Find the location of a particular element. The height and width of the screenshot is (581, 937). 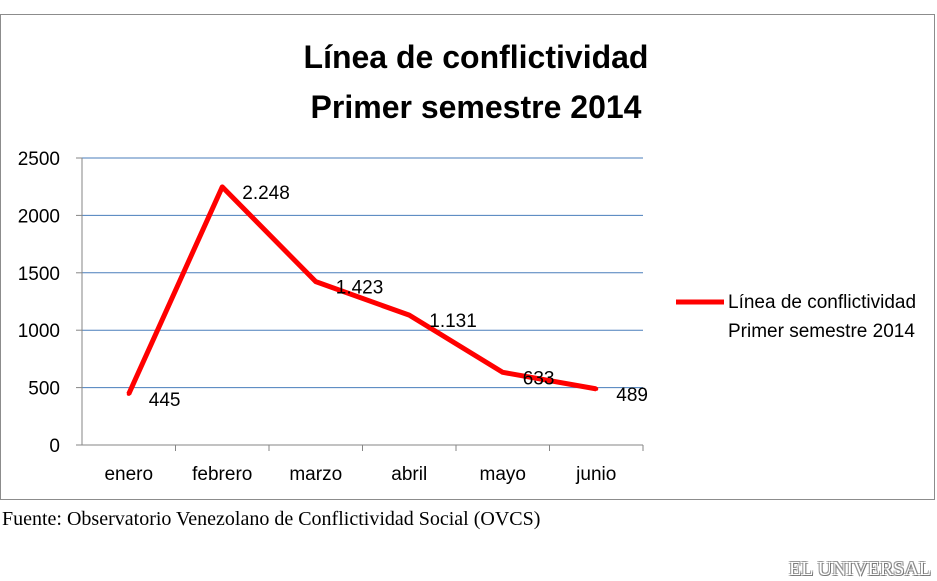

legend-label-line1: Línea de conflictividad is located at coordinates (822, 302).